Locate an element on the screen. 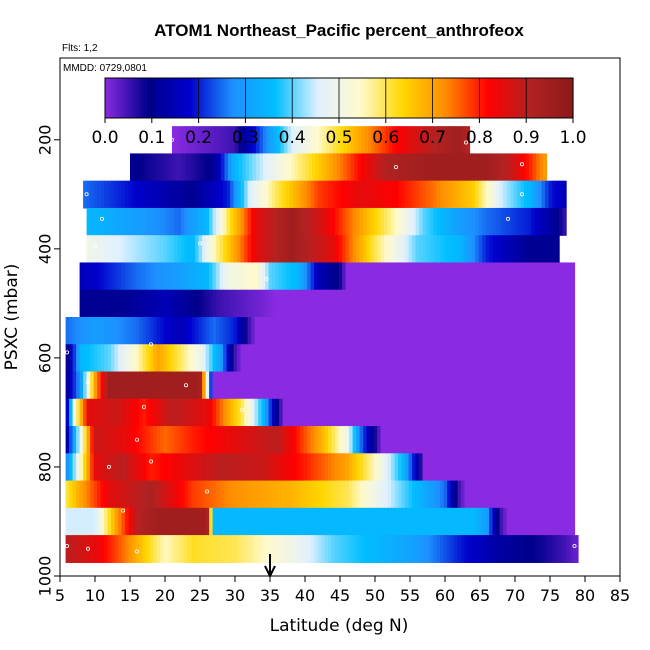  x-tick-label: 30 is located at coordinates (235, 595).